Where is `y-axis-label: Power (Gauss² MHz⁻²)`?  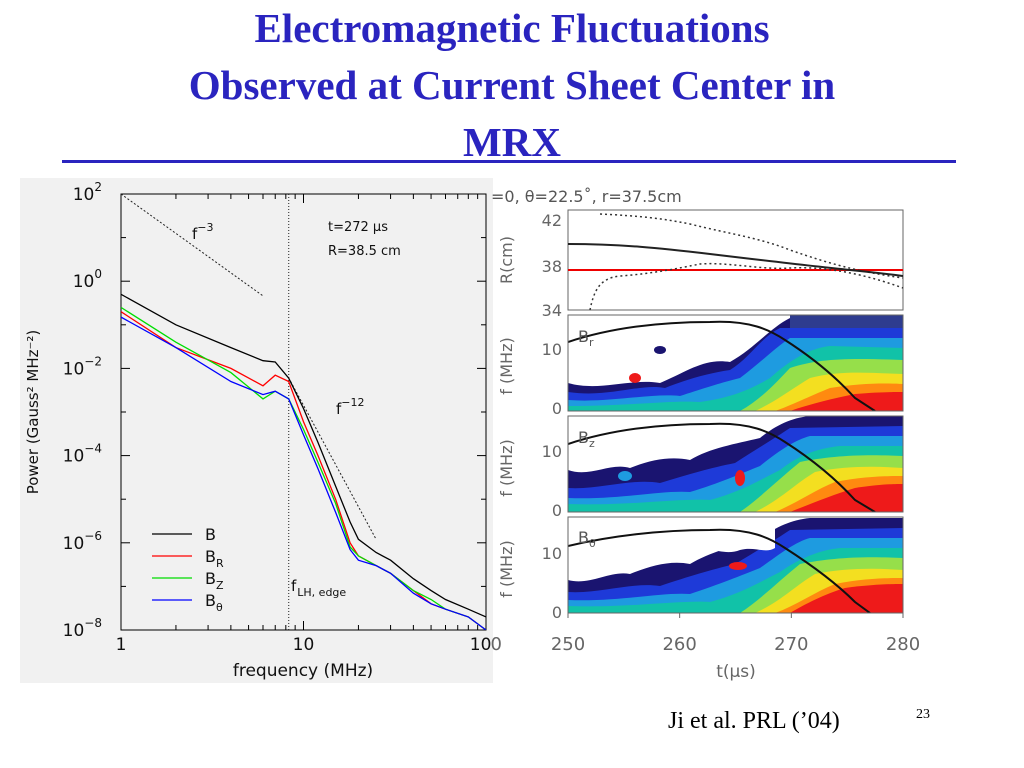 y-axis-label: Power (Gauss² MHz⁻²) is located at coordinates (33, 412).